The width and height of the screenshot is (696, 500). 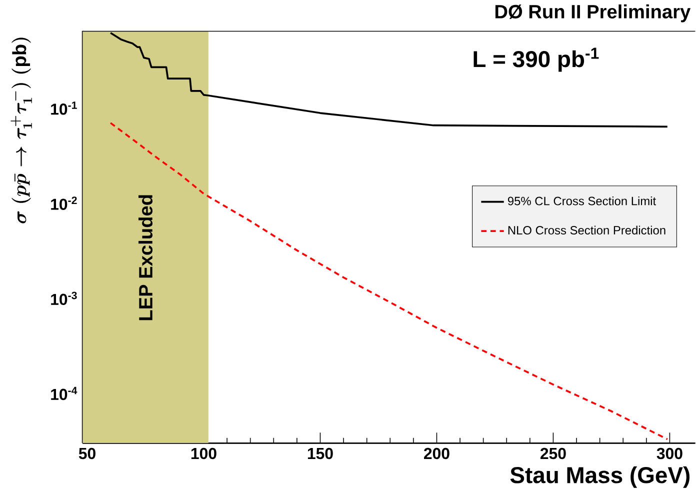 I want to click on legend-label: NLO Cross Section Prediction, so click(x=587, y=229).